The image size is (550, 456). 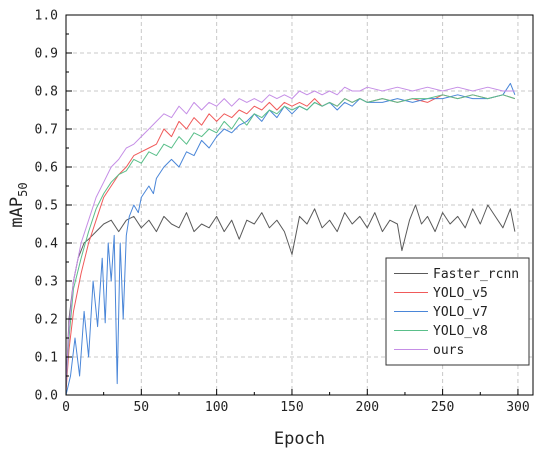 I want to click on y-tick-label: 0.6, so click(x=46, y=168).